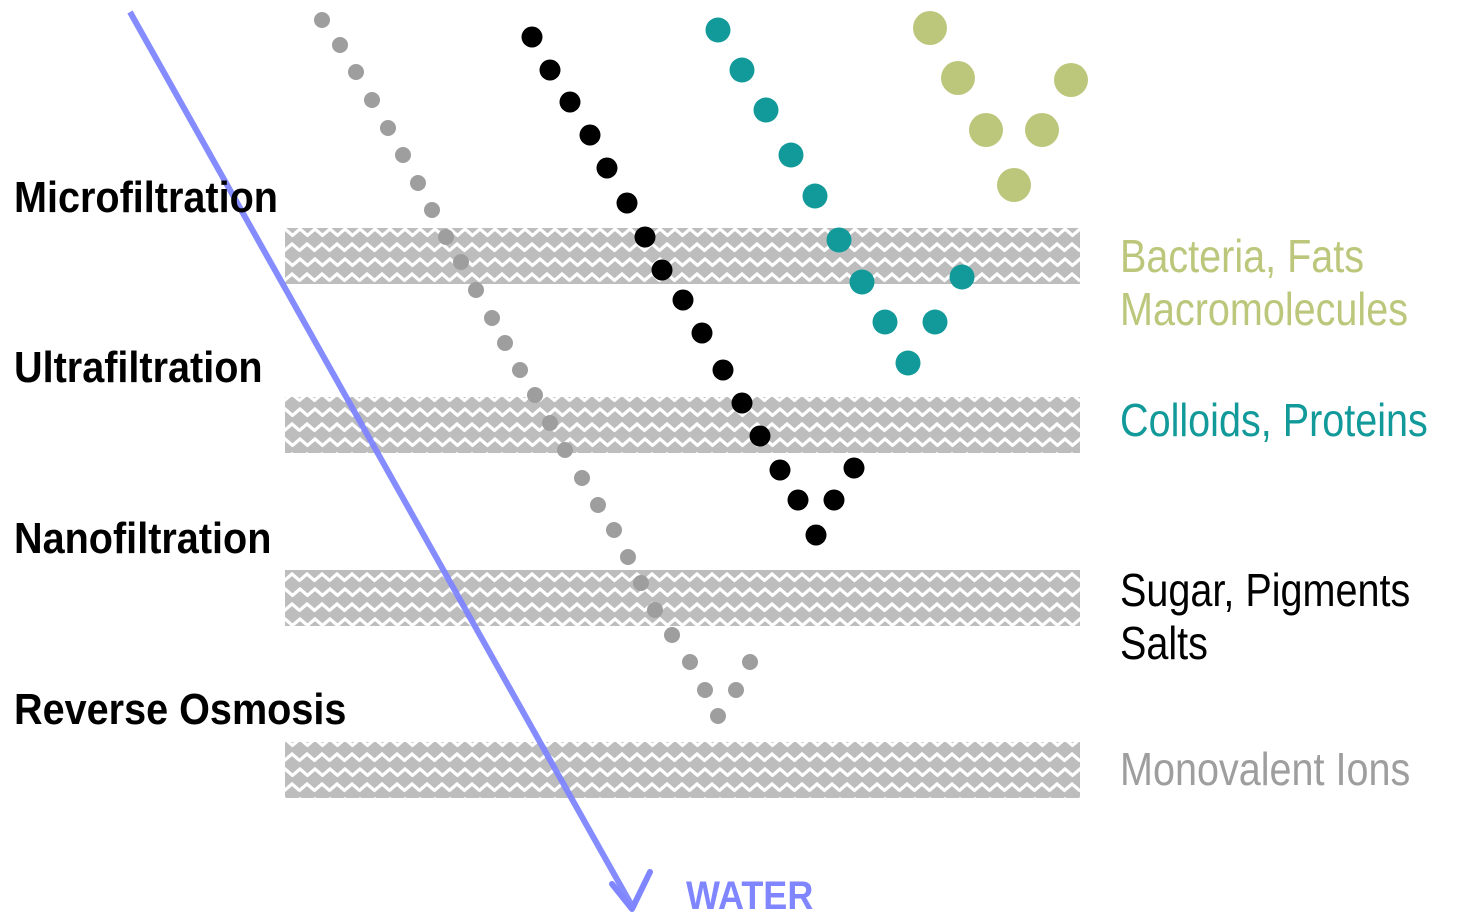  What do you see at coordinates (1264, 309) in the screenshot?
I see `retained-line: Macromolecules` at bounding box center [1264, 309].